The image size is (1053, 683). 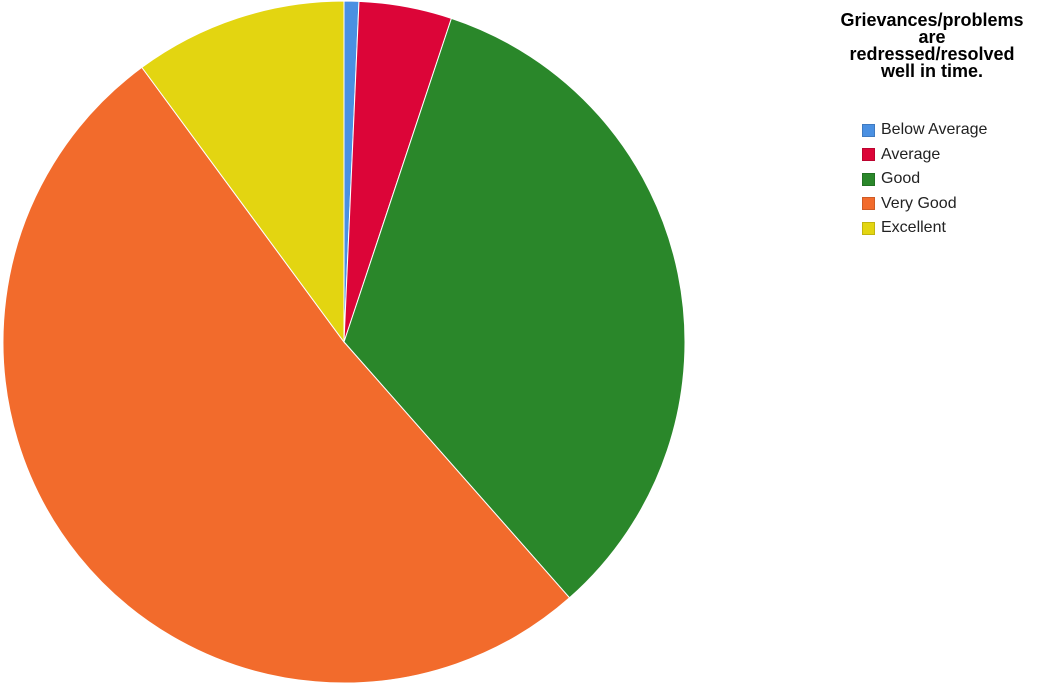 I want to click on pie-slice-excellent, so click(x=243, y=172).